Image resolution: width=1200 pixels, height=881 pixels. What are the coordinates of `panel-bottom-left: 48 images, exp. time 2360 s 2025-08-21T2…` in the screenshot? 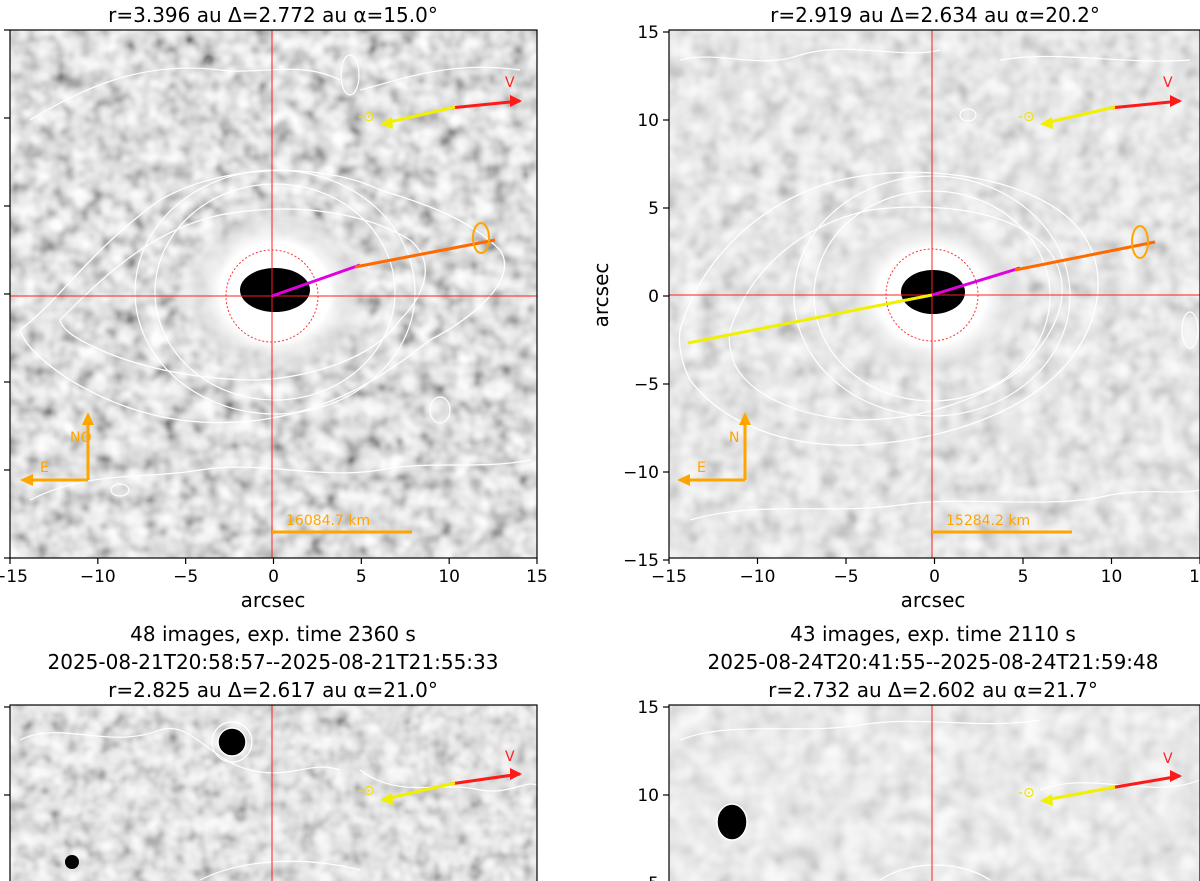 It's located at (271, 751).